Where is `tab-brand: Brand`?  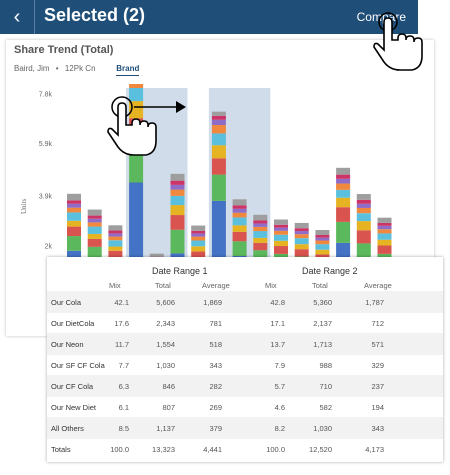
tab-brand: Brand is located at coordinates (128, 70).